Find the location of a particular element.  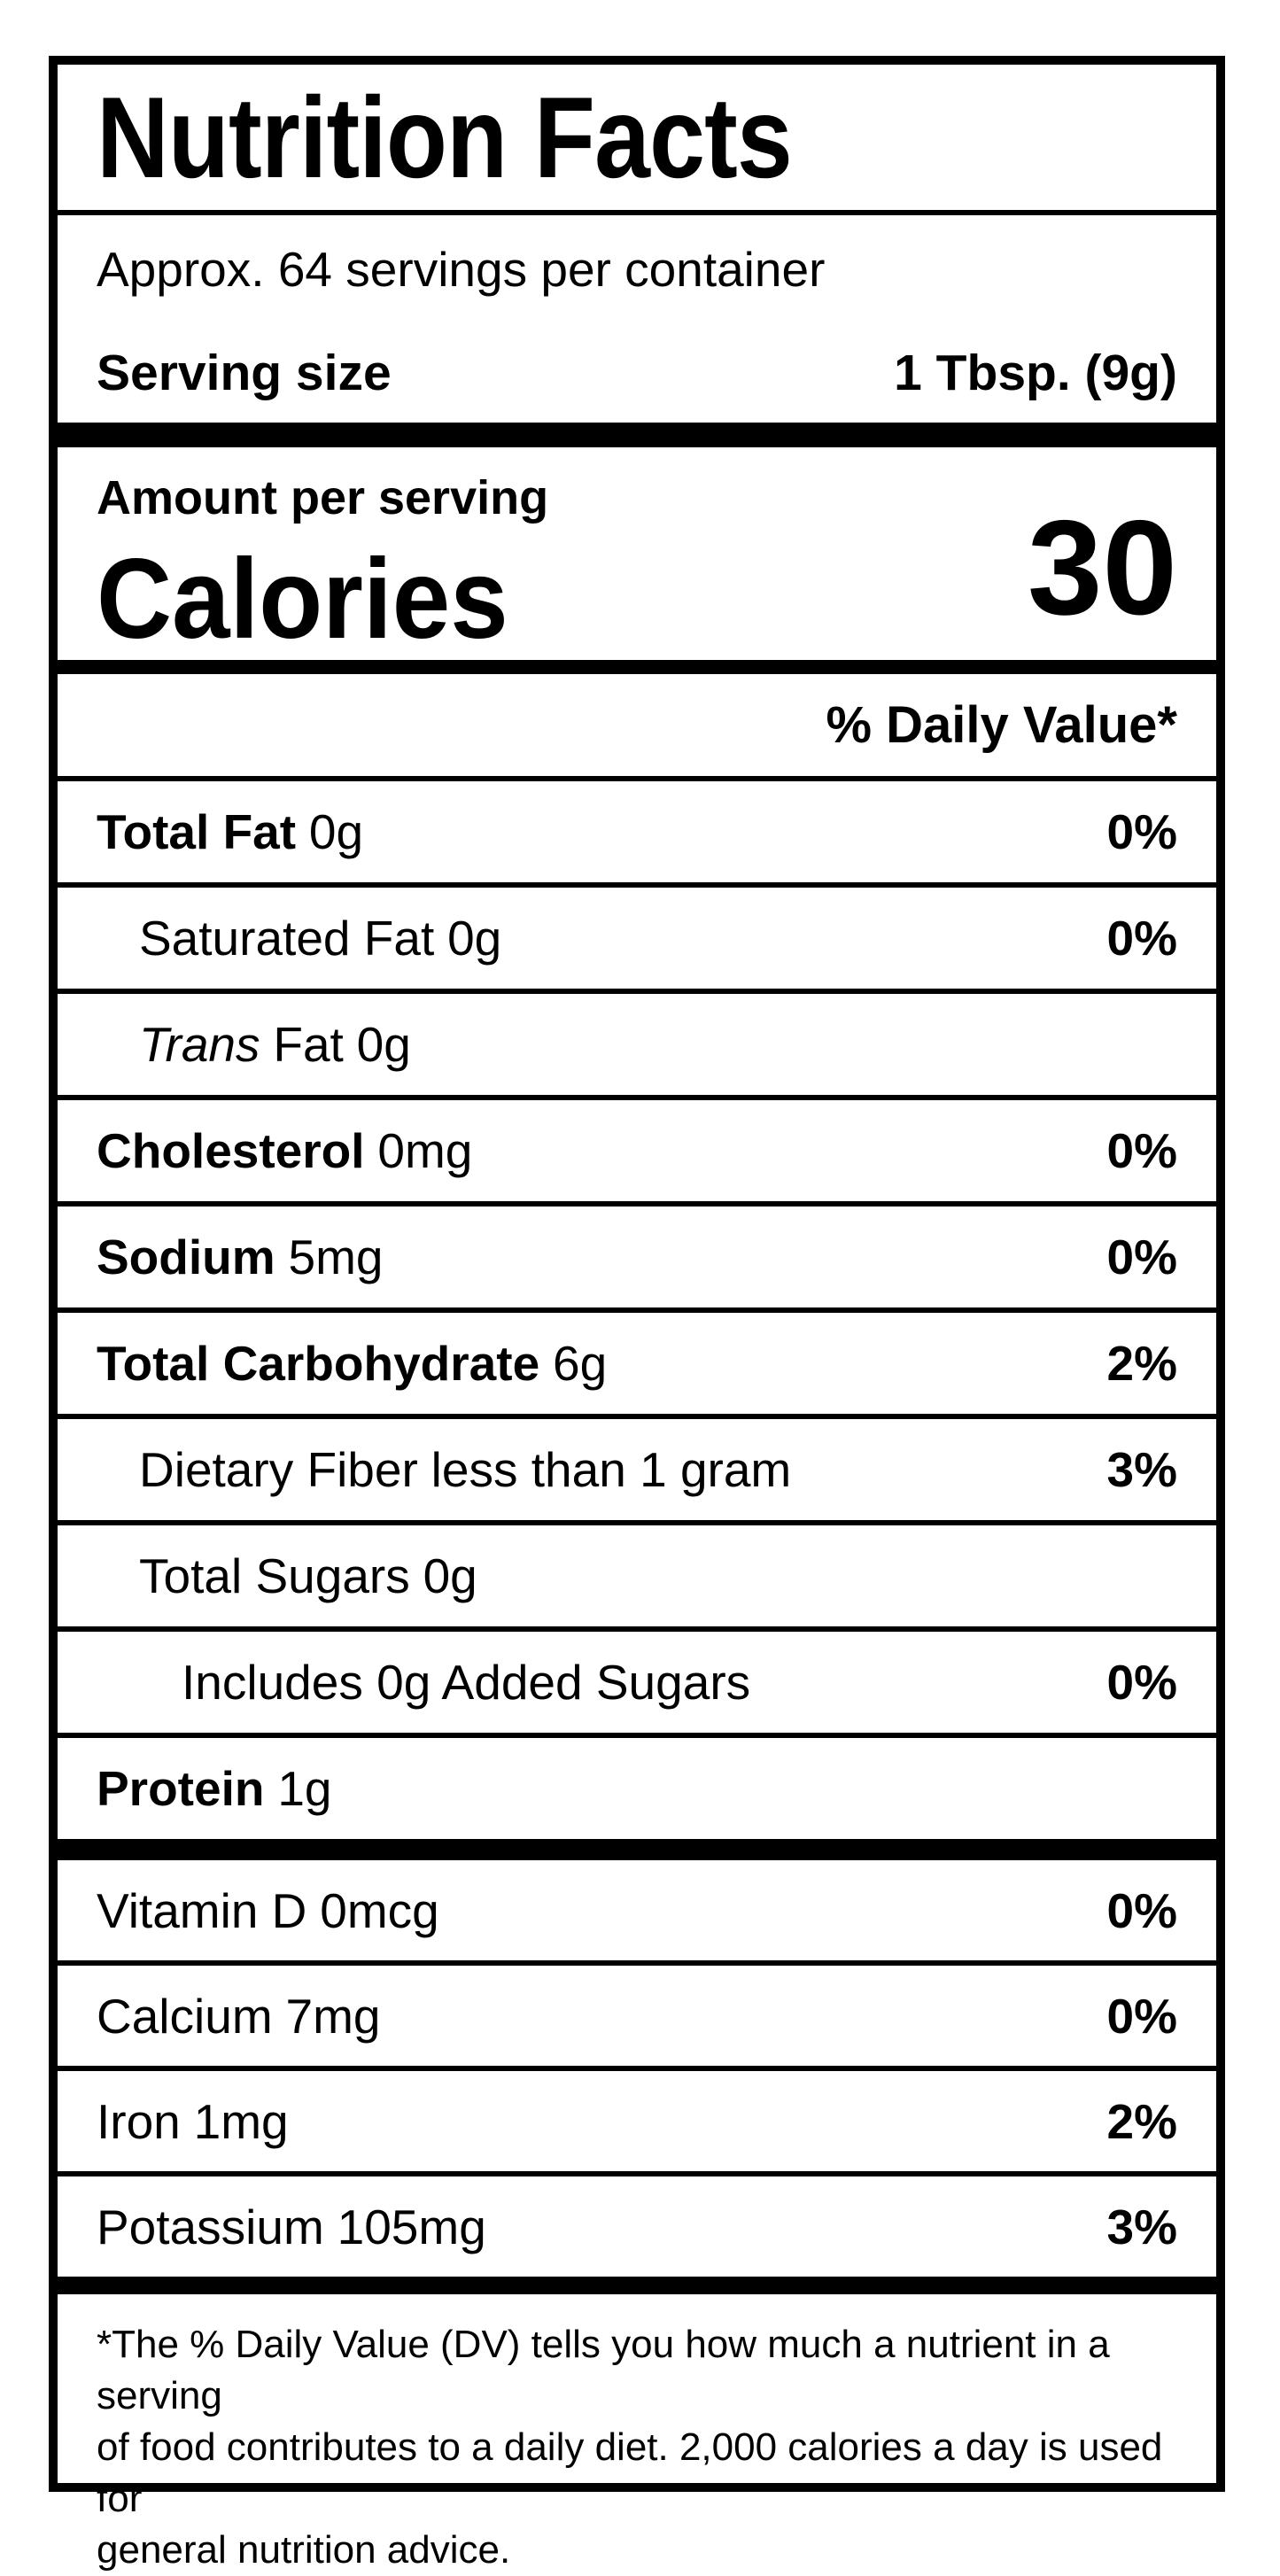

vitamin-dv: 3% is located at coordinates (1142, 2226).